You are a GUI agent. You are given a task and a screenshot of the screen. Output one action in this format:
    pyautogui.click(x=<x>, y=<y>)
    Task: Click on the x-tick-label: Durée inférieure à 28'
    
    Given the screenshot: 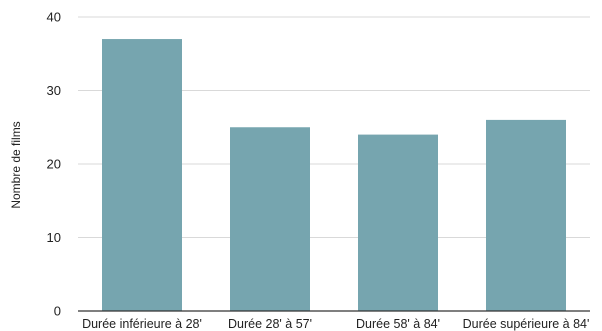 What is the action you would take?
    pyautogui.click(x=142, y=324)
    